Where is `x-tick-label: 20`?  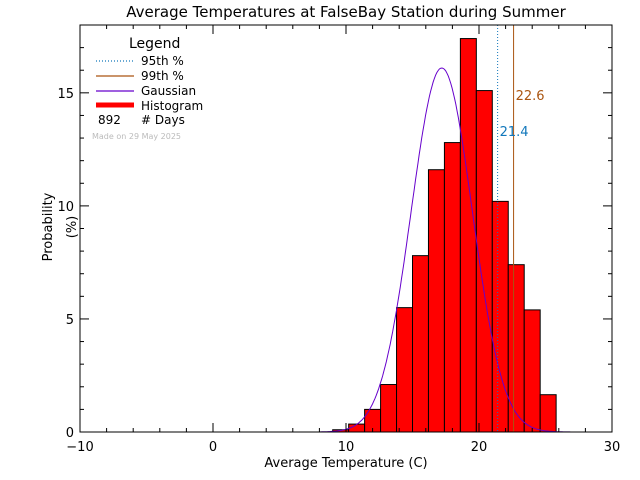 x-tick-label: 20 is located at coordinates (479, 447).